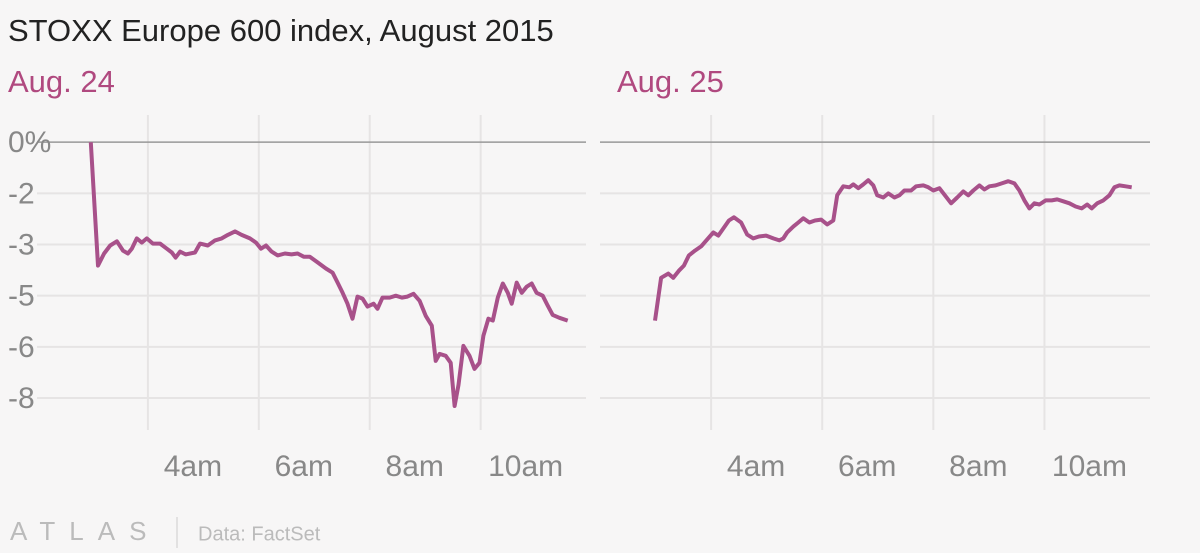 The width and height of the screenshot is (1200, 553). What do you see at coordinates (29, 142) in the screenshot?
I see `y-tick-label: 0%` at bounding box center [29, 142].